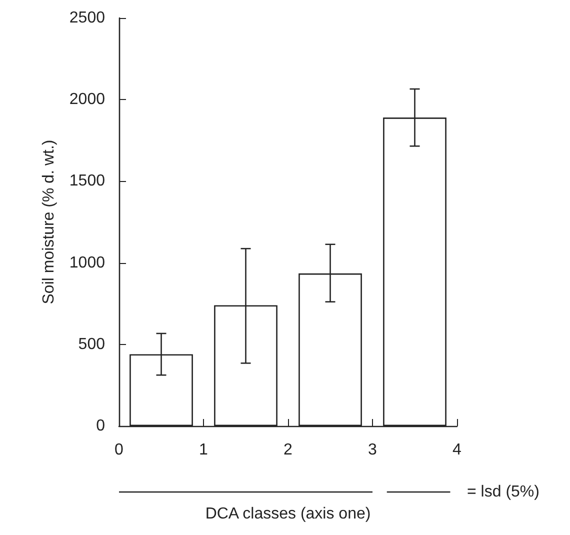 The height and width of the screenshot is (535, 570). Describe the element at coordinates (49, 222) in the screenshot. I see `y-axis-title: Soil moisture (% d. wt.)` at that location.